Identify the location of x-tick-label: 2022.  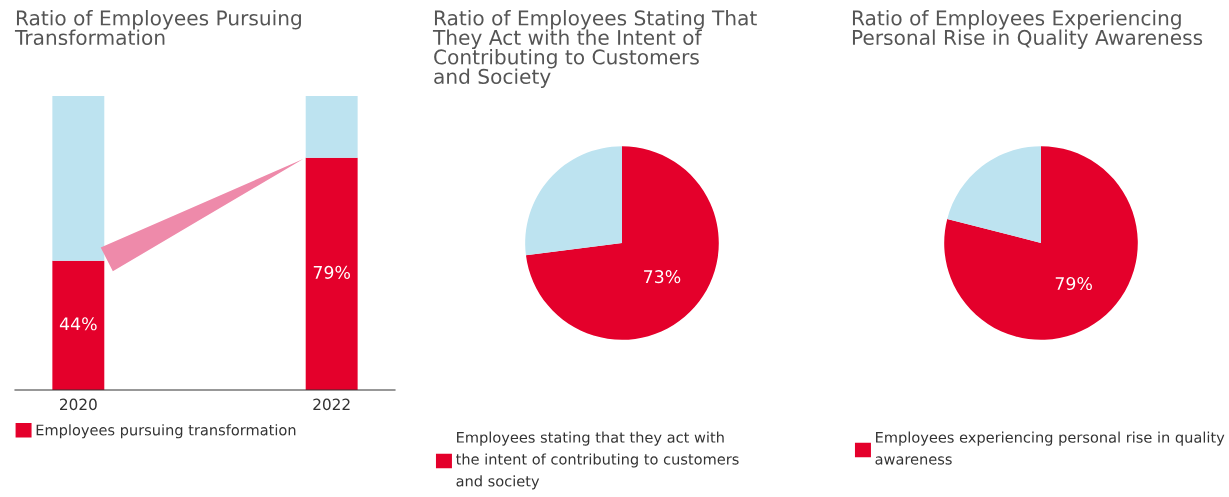
(331, 404).